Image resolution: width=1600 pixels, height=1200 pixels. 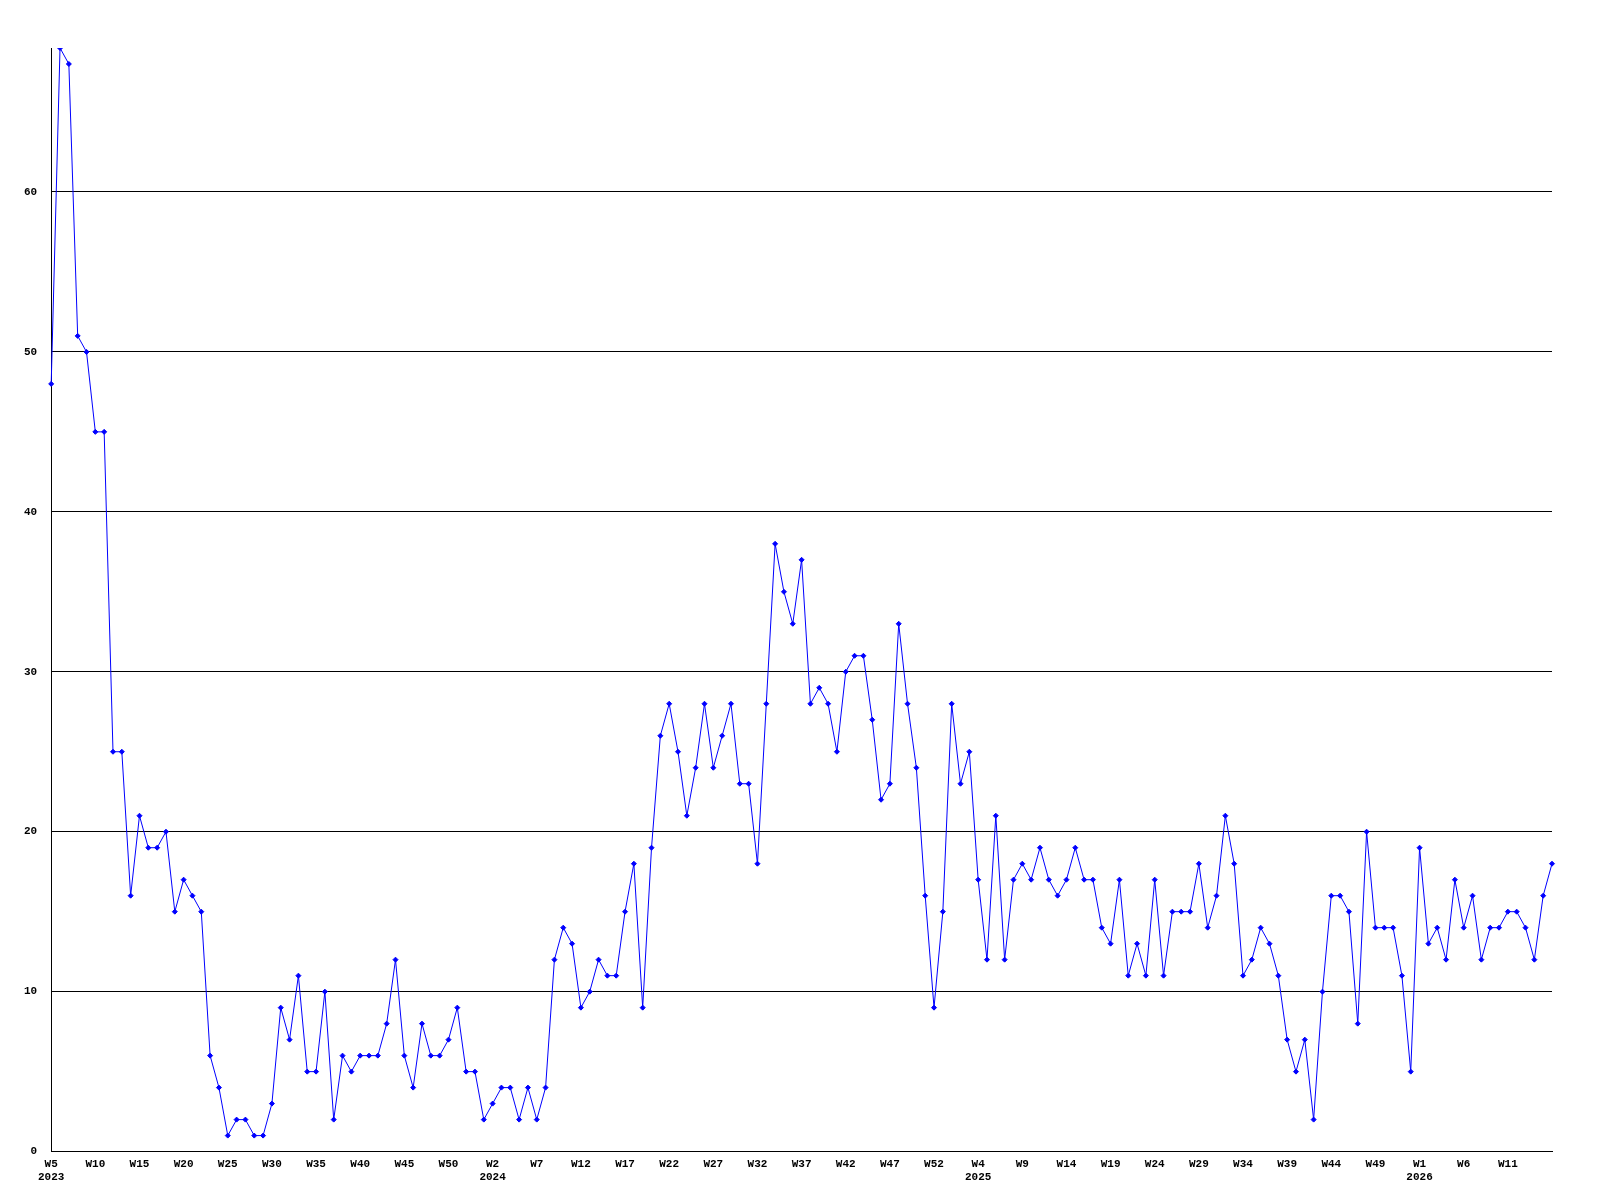 I want to click on x-tick-label: W6, so click(x=1464, y=1163).